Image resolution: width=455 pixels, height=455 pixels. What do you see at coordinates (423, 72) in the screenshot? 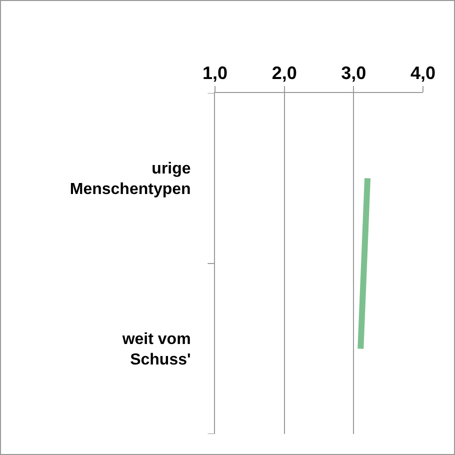
I see `x-tick-label: 4,0` at bounding box center [423, 72].